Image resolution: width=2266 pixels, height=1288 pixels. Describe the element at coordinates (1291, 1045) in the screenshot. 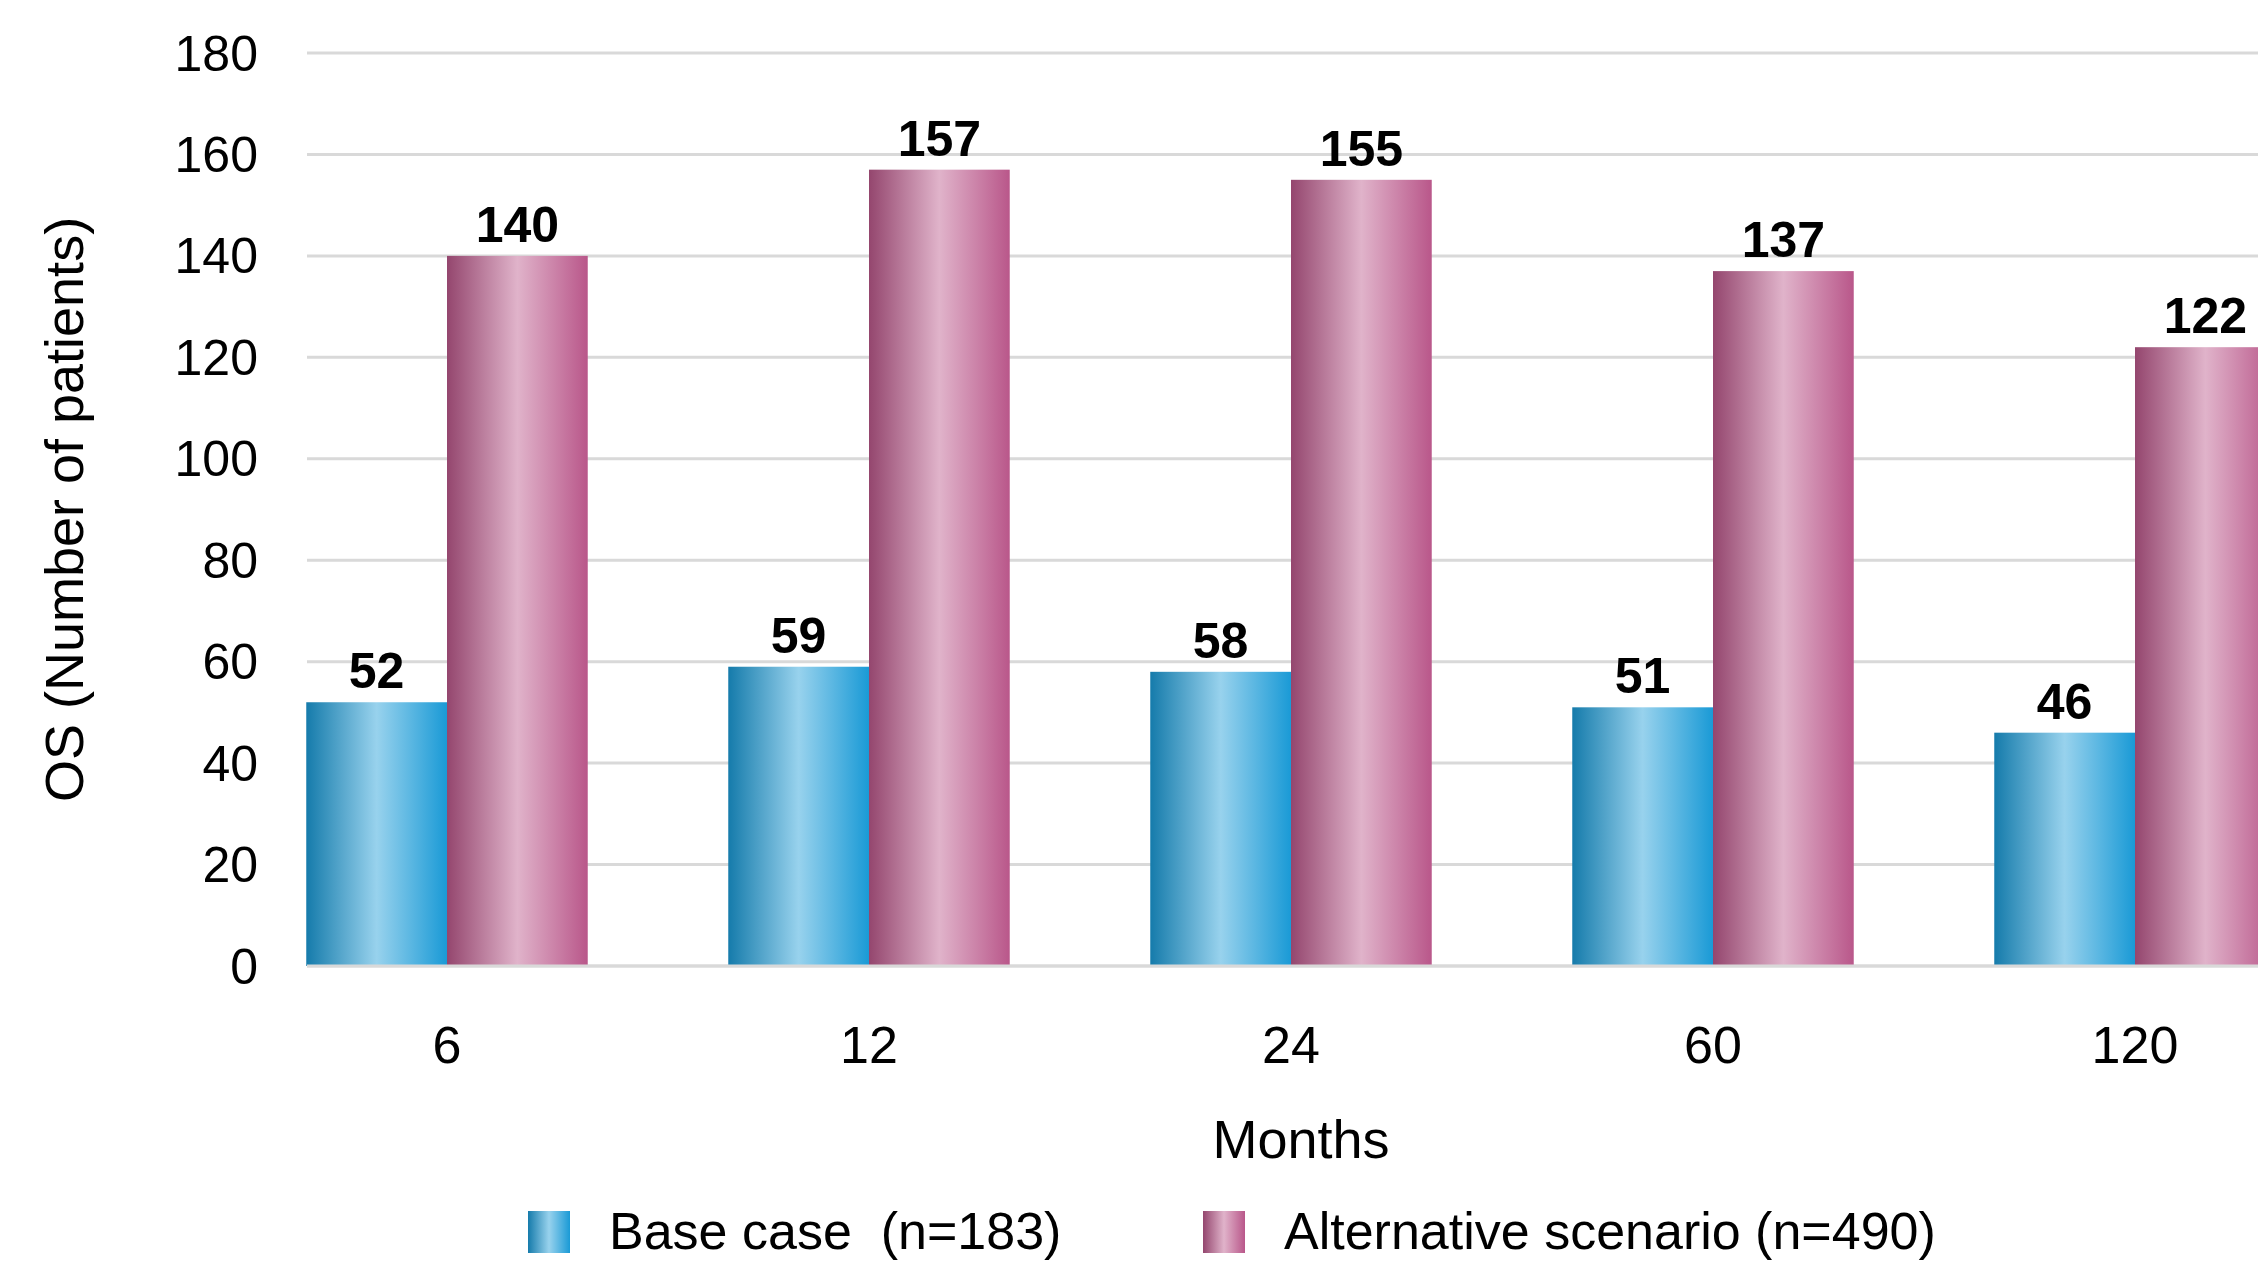

I see `x-tick-label: 24` at that location.